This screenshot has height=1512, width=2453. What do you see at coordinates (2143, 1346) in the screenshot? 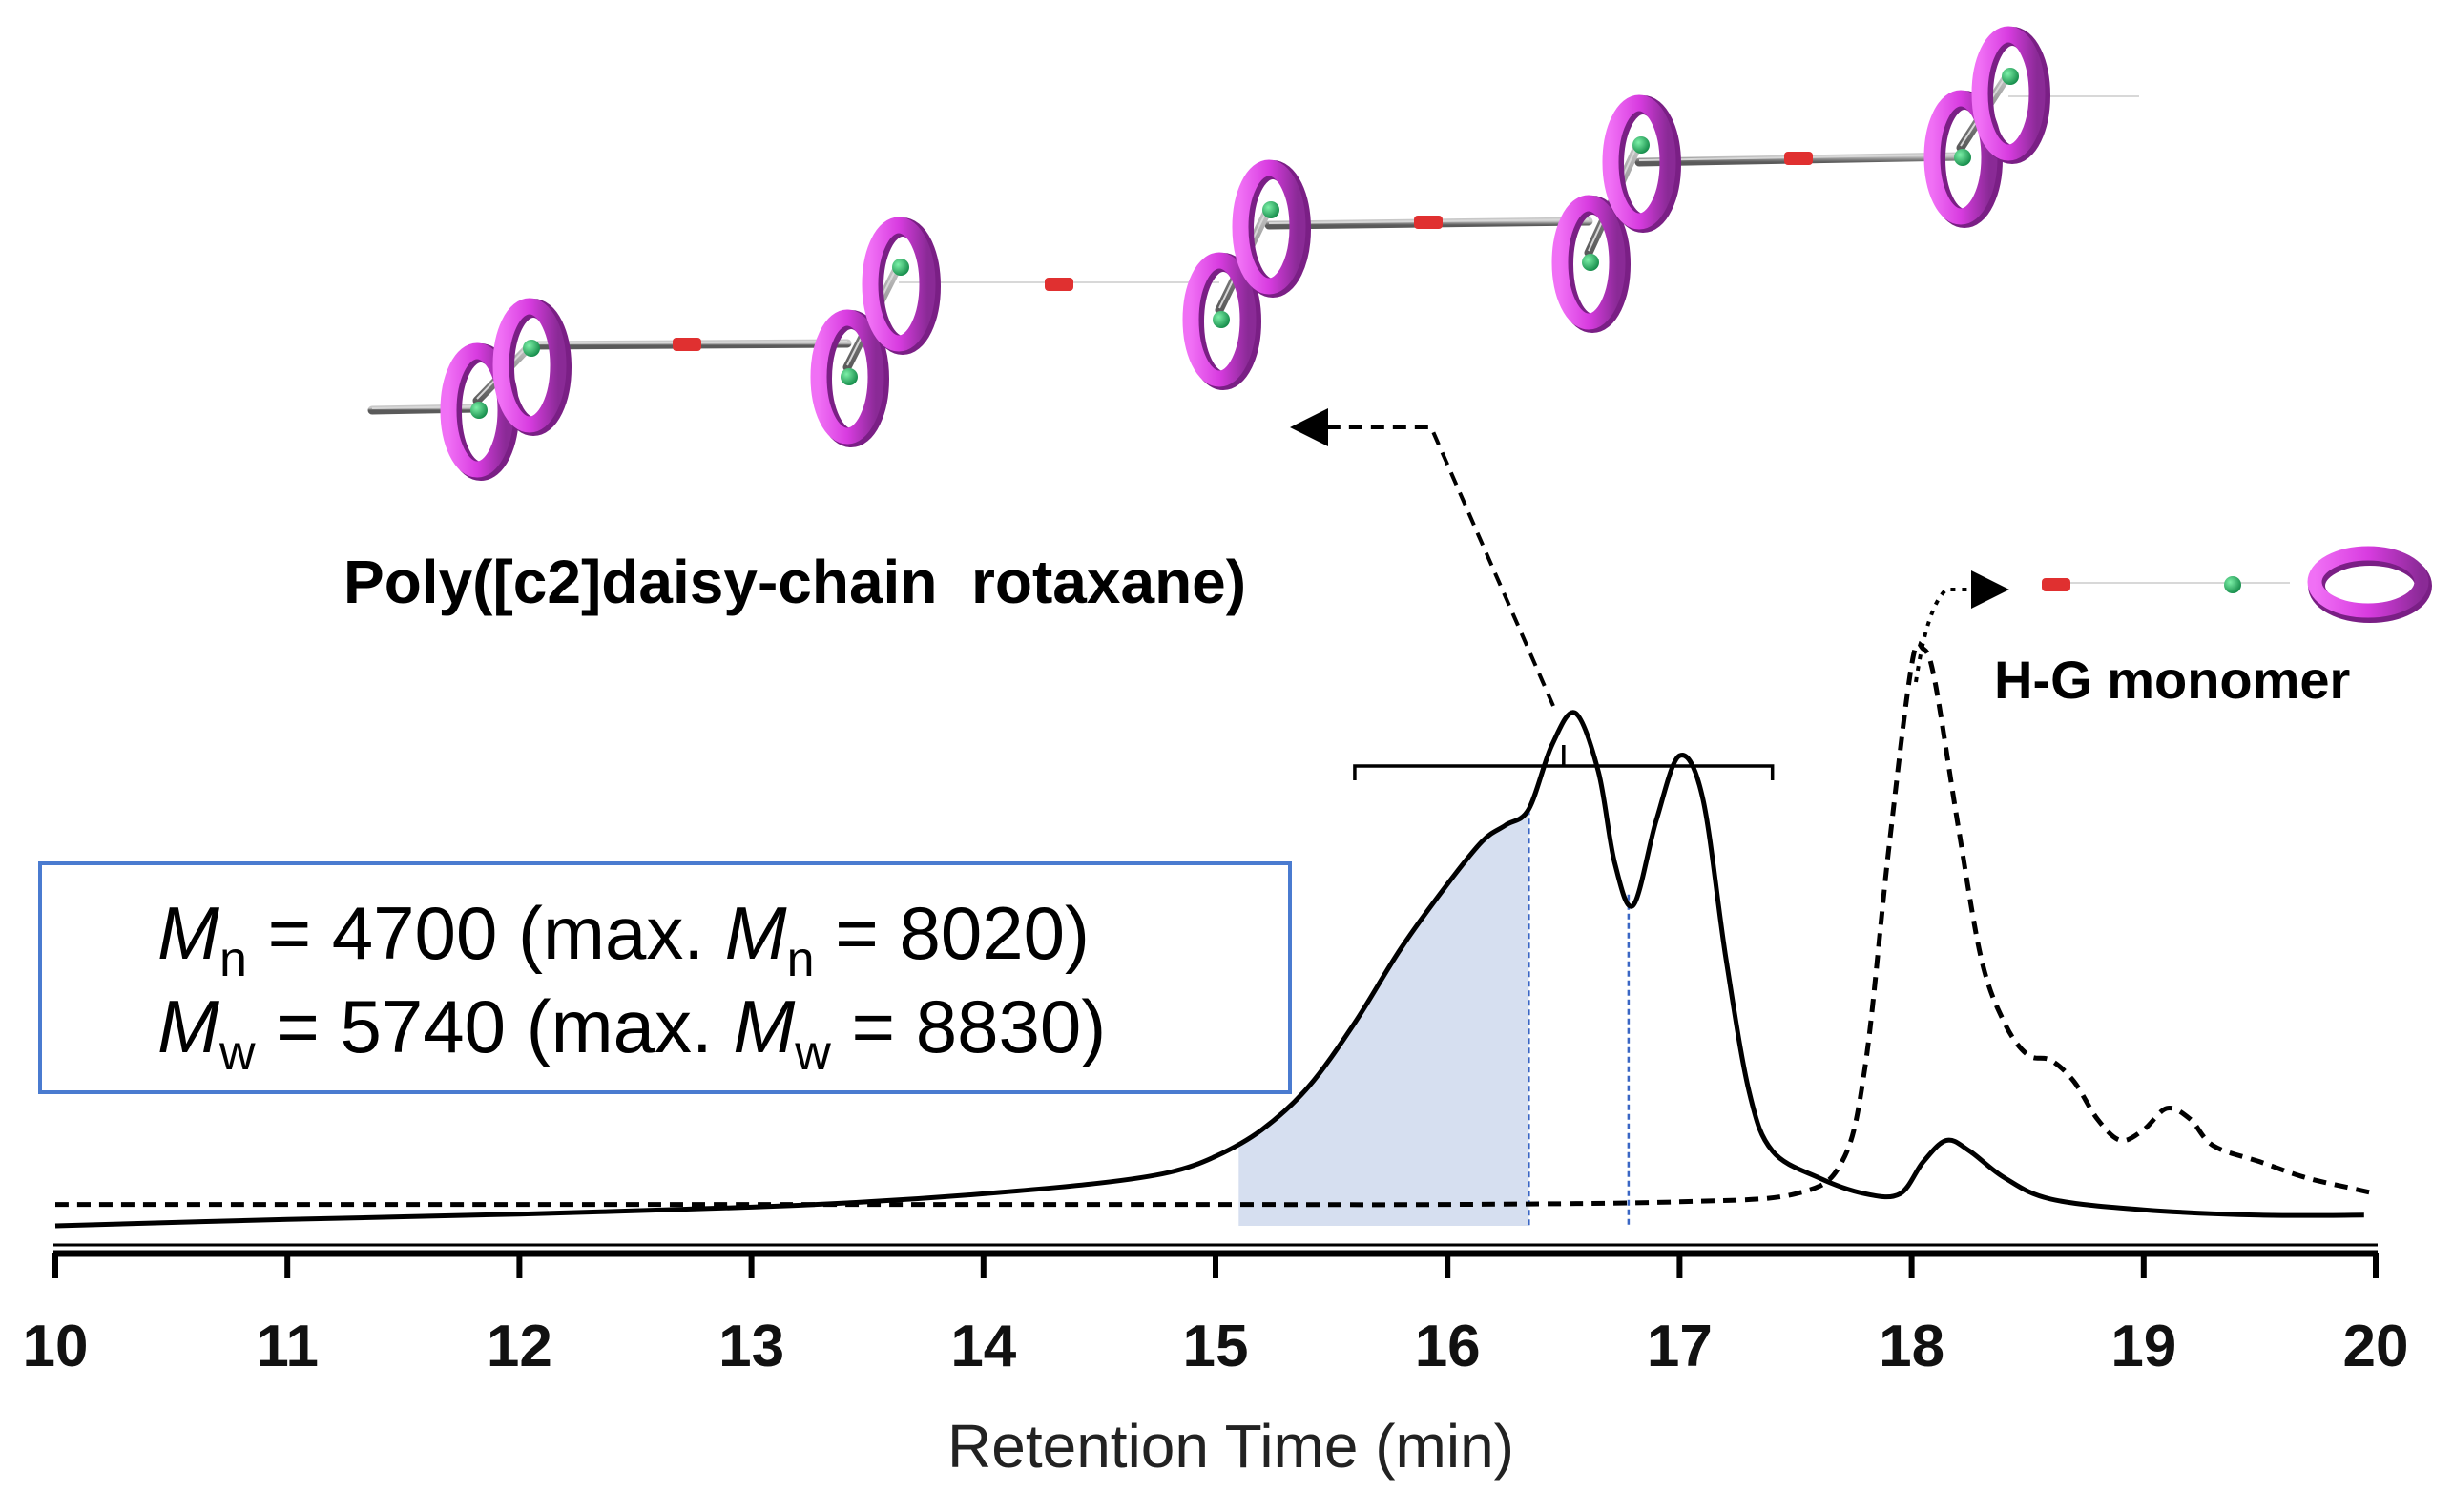
I see `x-tick-label-19: 19` at bounding box center [2143, 1346].